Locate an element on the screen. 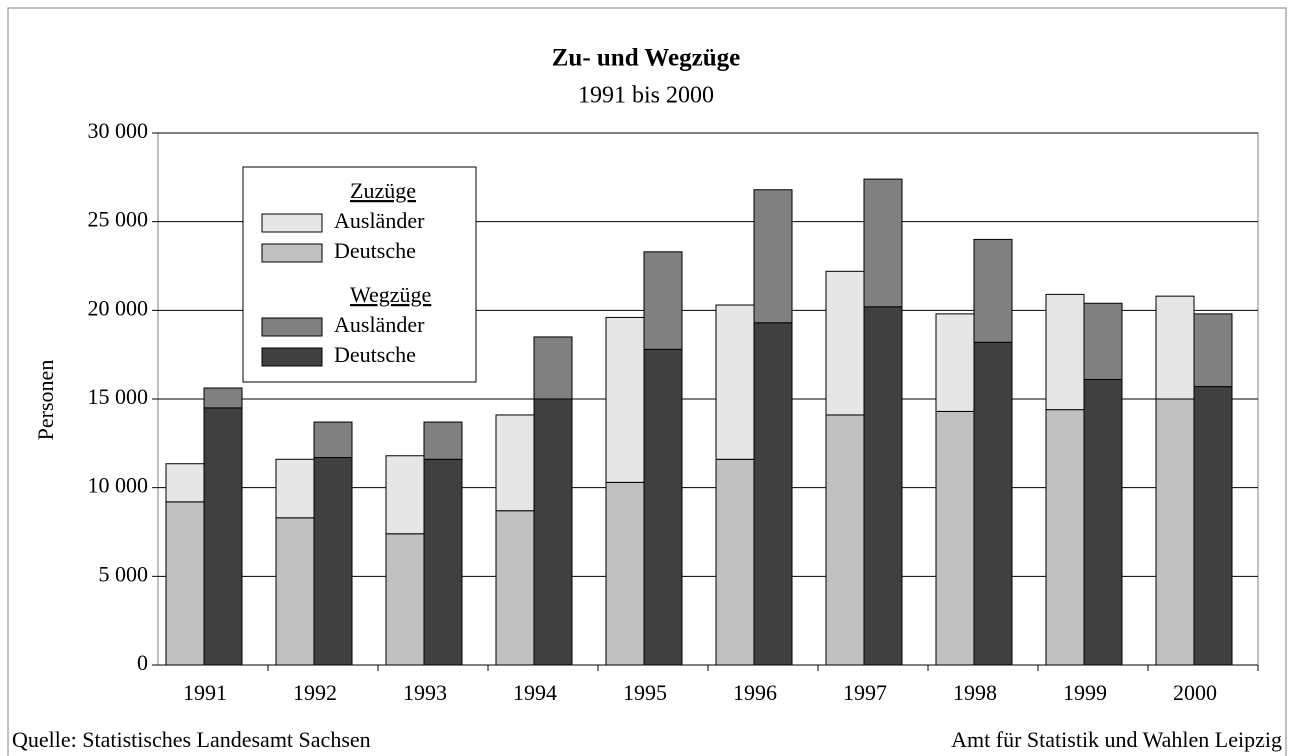 This screenshot has width=1294, height=756. x-tick-label: 2000 is located at coordinates (1195, 692).